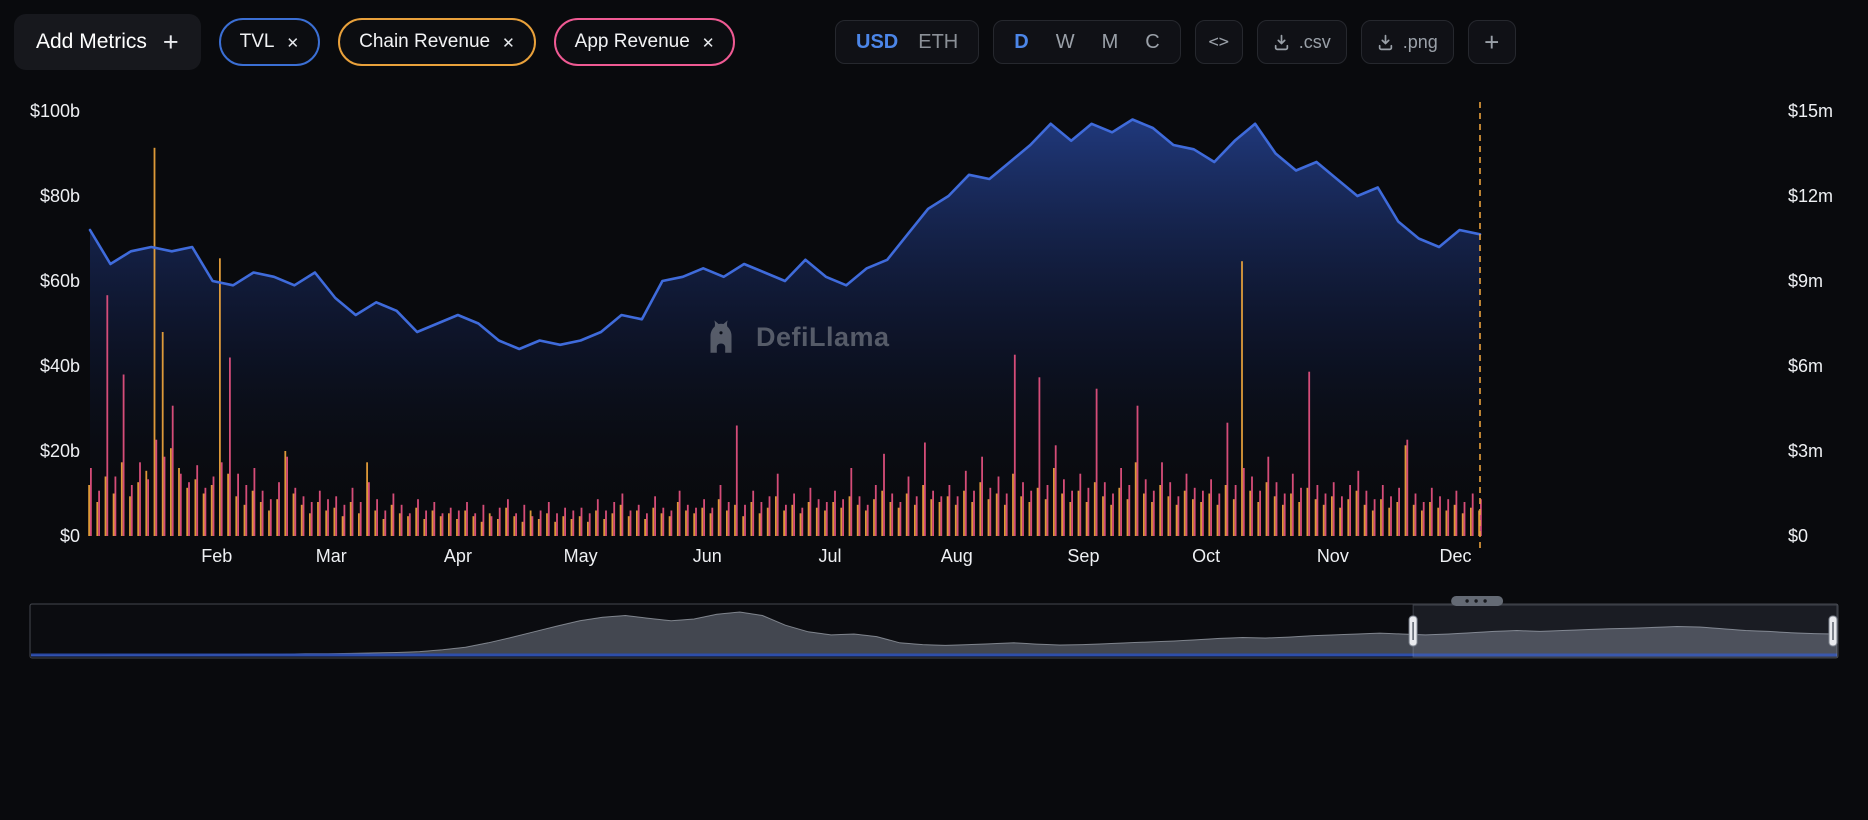 The height and width of the screenshot is (820, 1868). What do you see at coordinates (216, 556) in the screenshot?
I see `svg-text: Feb` at bounding box center [216, 556].